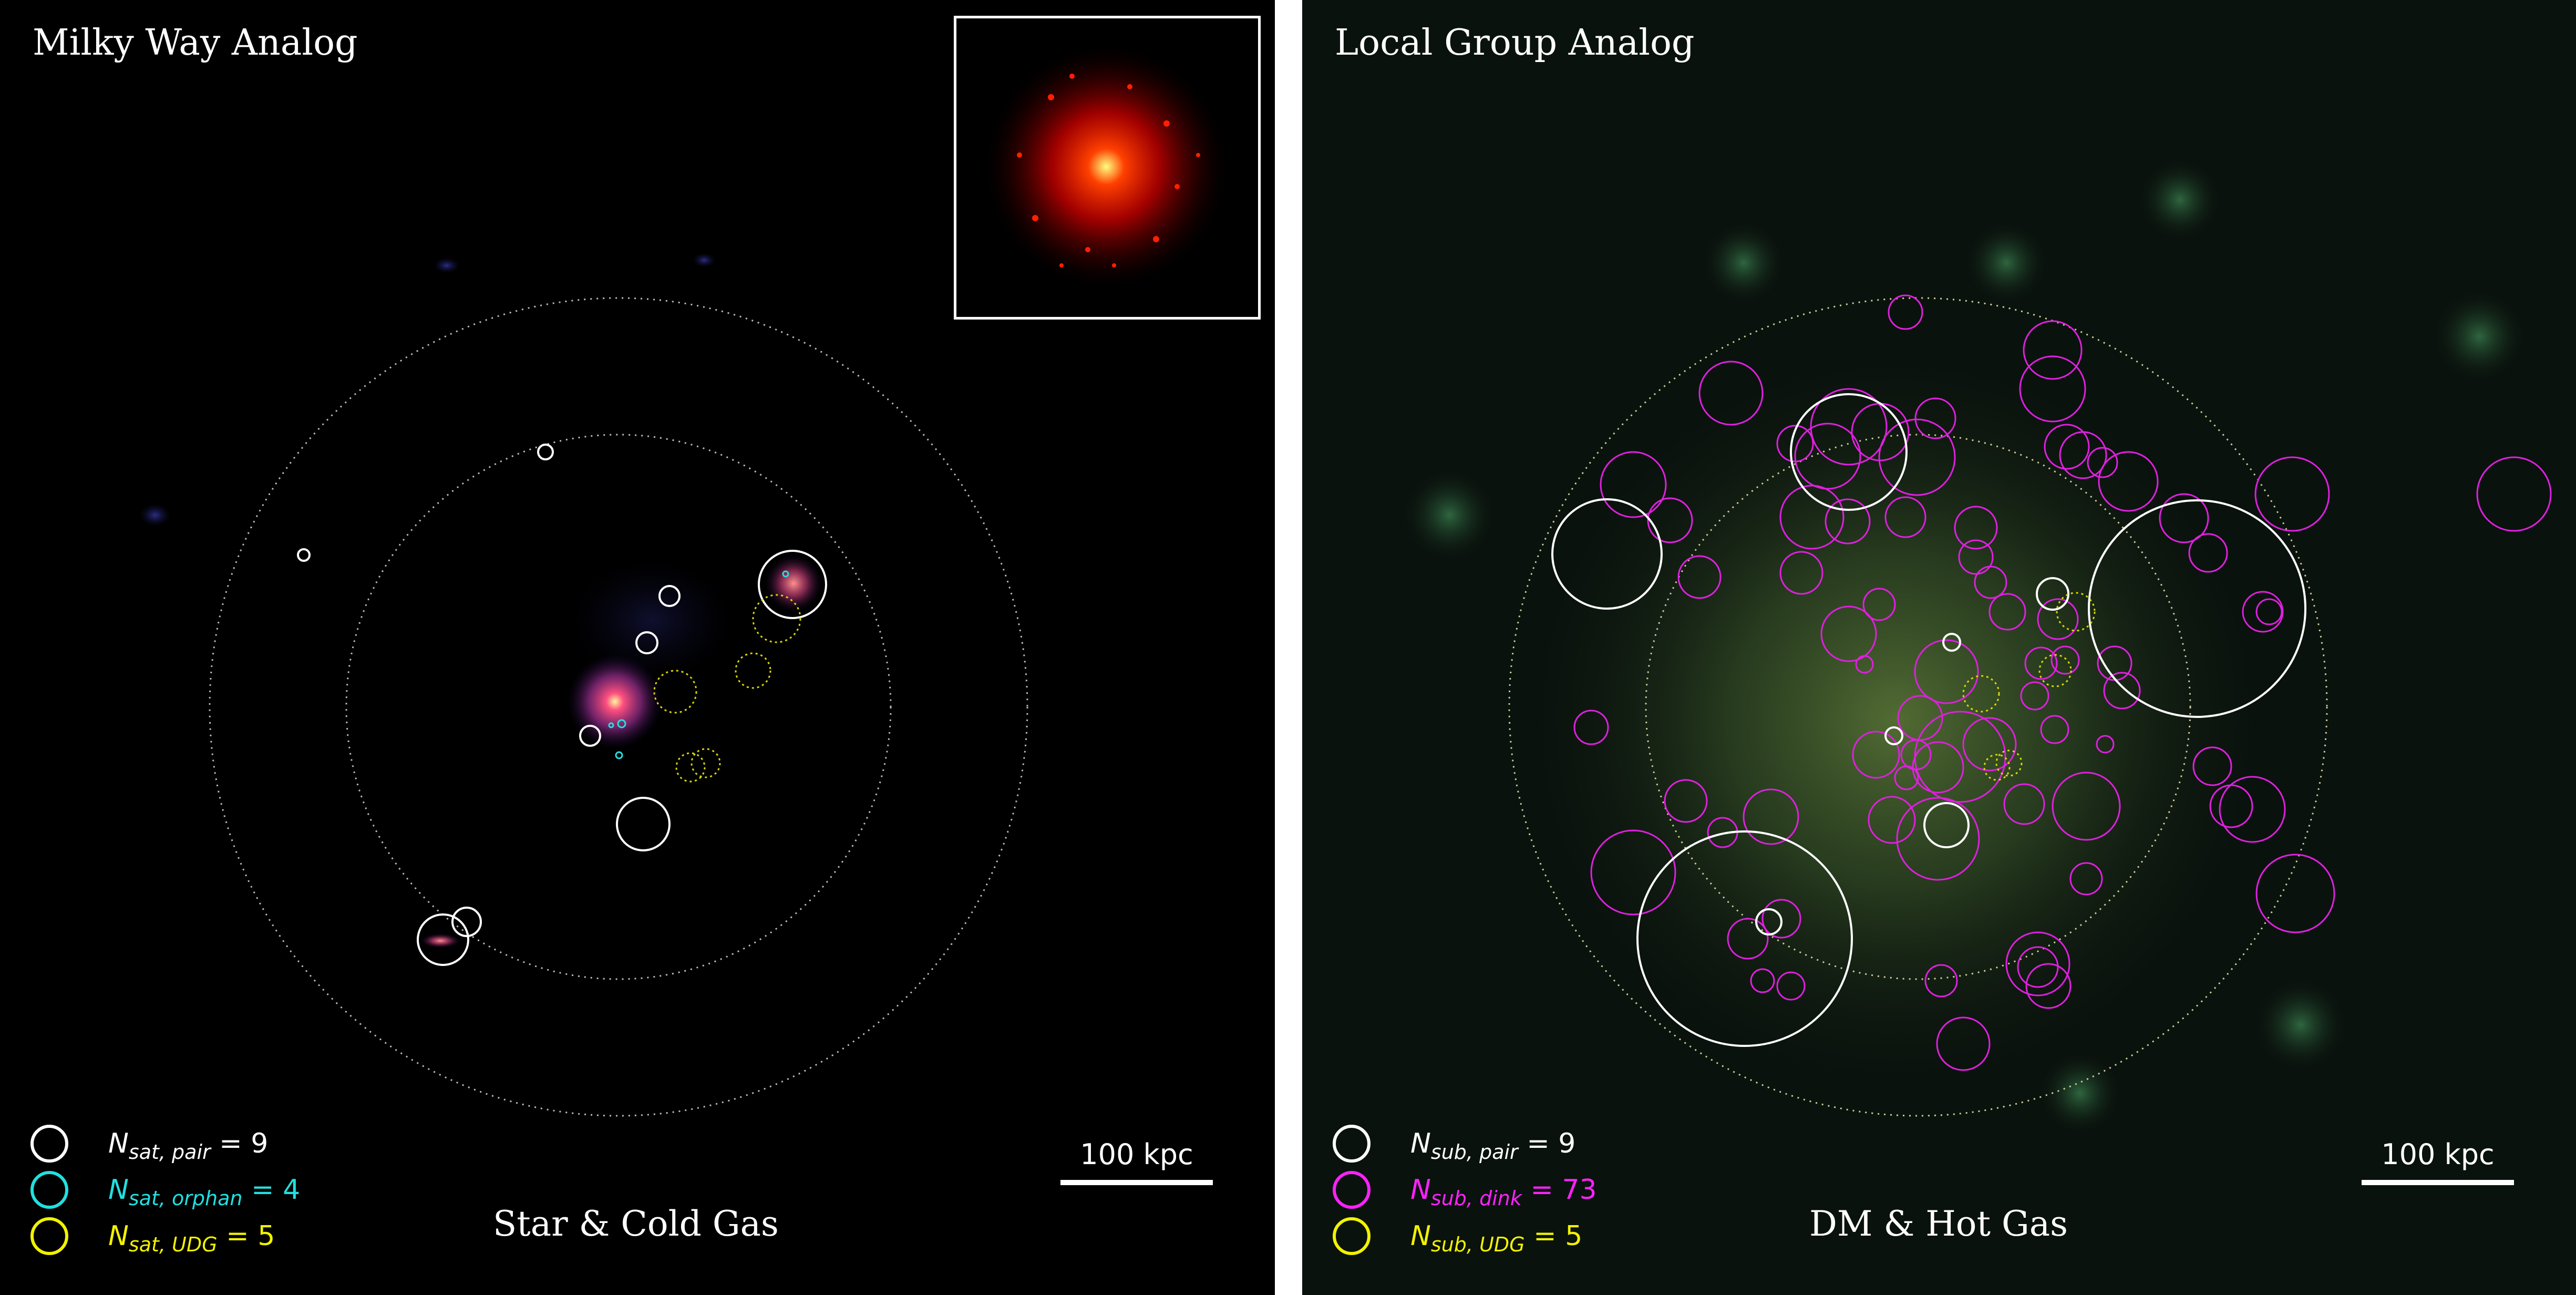 This screenshot has width=2576, height=1295. I want to click on inset-spiral-galaxy, so click(1106, 166).